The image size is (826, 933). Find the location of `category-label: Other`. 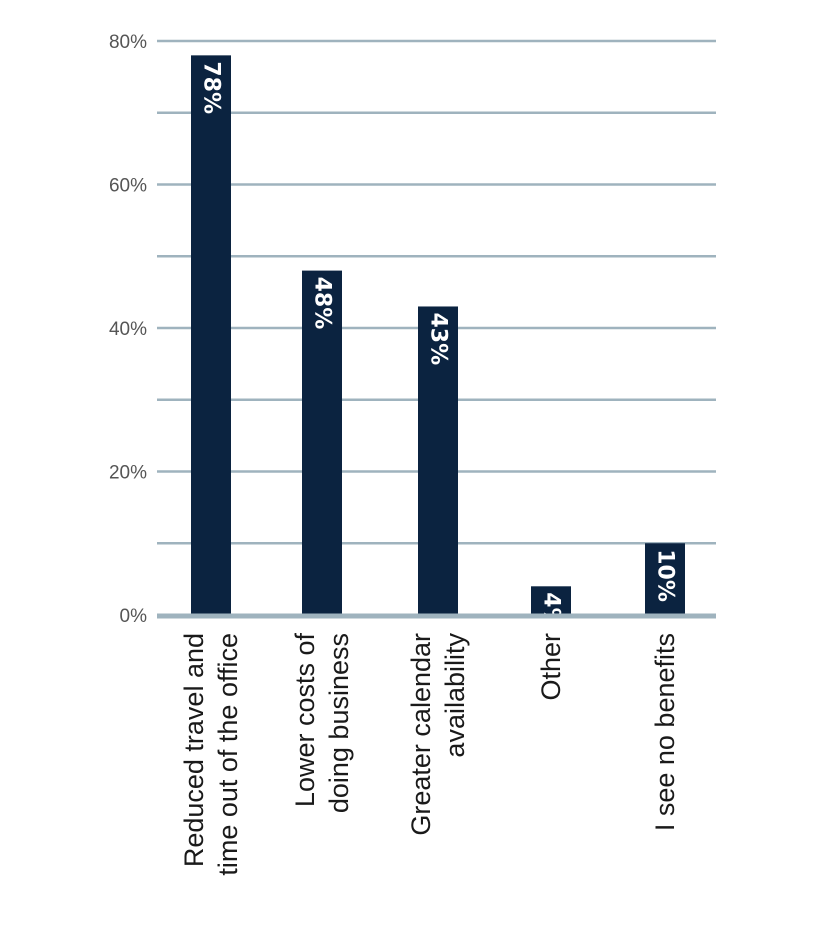

category-label: Other is located at coordinates (551, 667).